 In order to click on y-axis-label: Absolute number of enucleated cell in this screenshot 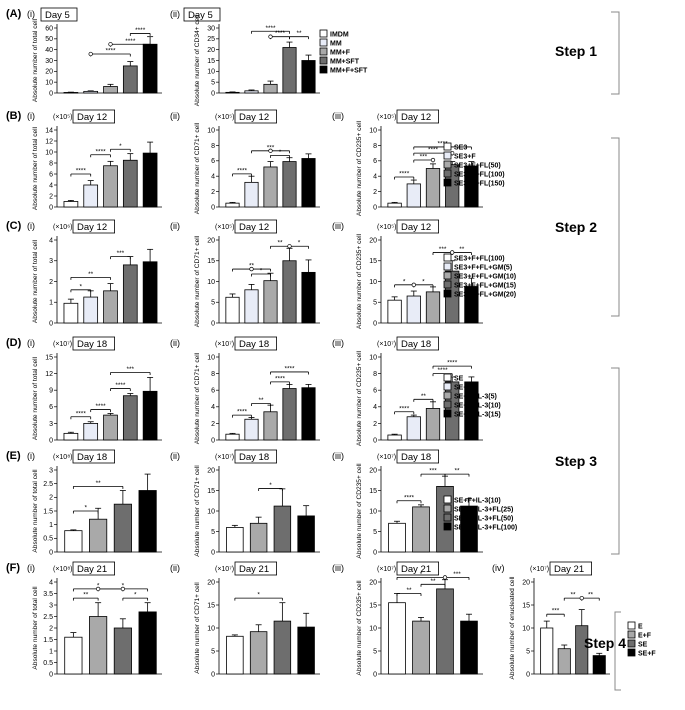, I will do `click(512, 628)`.